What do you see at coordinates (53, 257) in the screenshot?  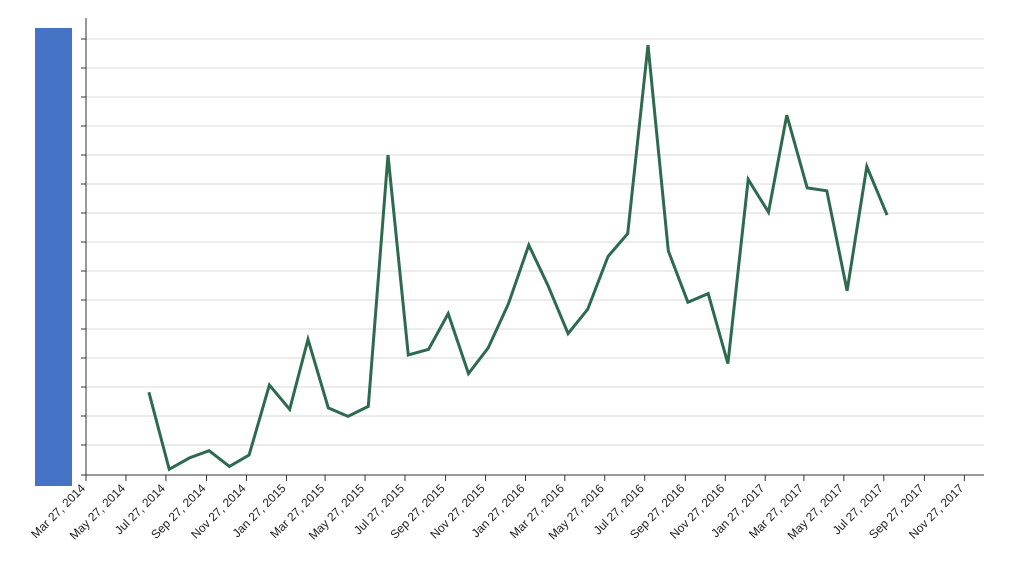 I see `legend-swatch` at bounding box center [53, 257].